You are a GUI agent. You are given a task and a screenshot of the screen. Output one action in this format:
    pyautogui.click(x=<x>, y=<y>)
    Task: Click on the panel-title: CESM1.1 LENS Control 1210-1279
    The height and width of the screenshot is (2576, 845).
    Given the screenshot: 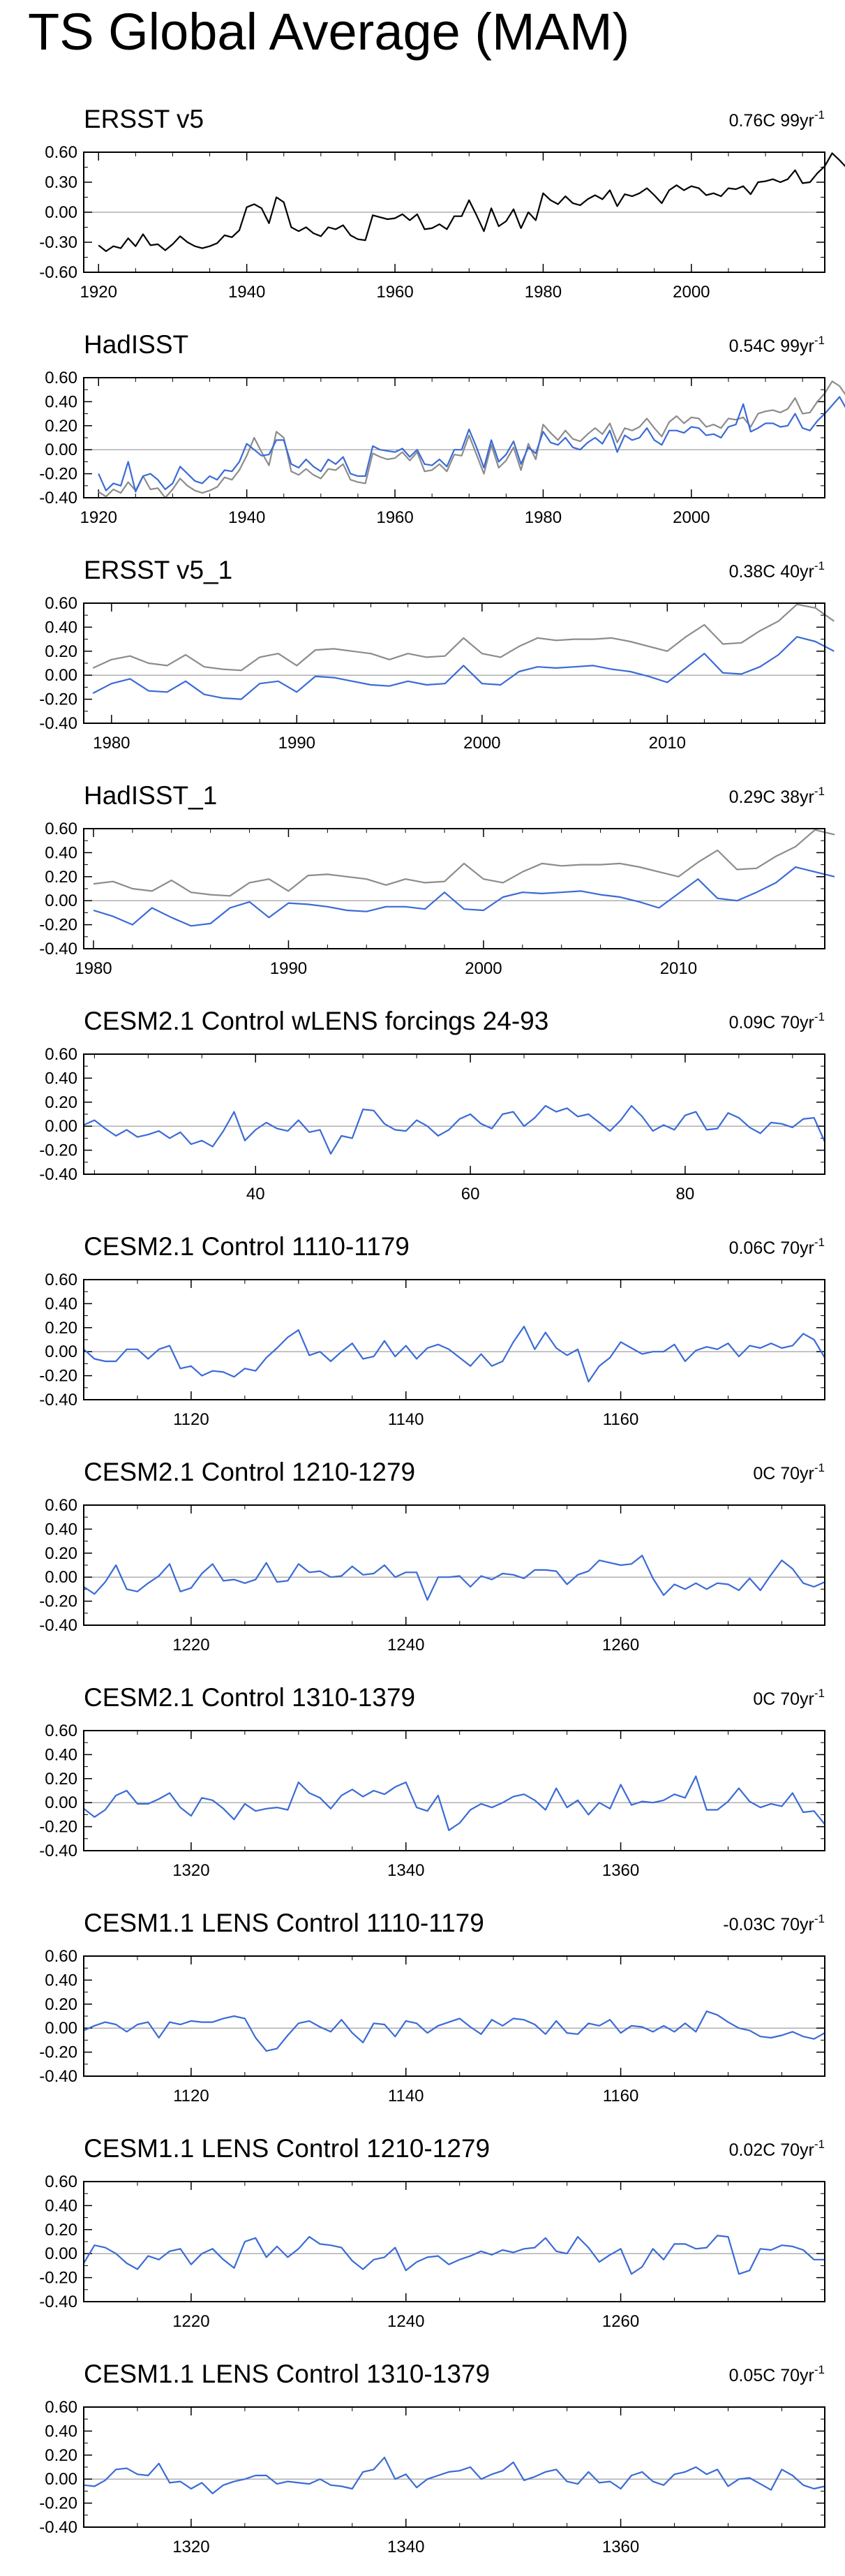 What is the action you would take?
    pyautogui.click(x=287, y=2148)
    